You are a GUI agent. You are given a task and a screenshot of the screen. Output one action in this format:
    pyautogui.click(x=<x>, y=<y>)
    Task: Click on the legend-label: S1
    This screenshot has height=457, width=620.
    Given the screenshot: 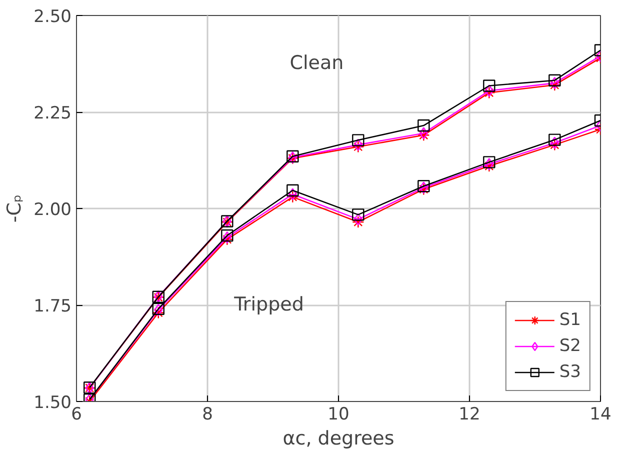 What is the action you would take?
    pyautogui.click(x=570, y=320)
    